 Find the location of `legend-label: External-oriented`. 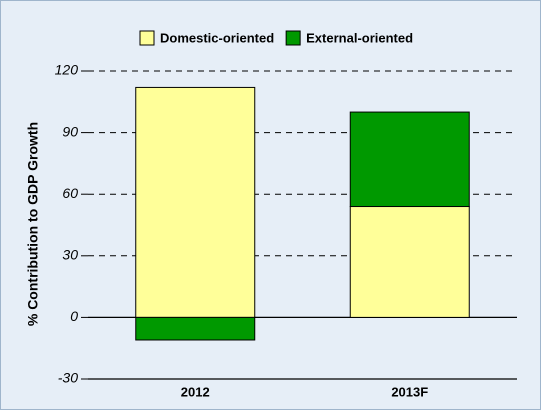

legend-label: External-oriented is located at coordinates (359, 37).